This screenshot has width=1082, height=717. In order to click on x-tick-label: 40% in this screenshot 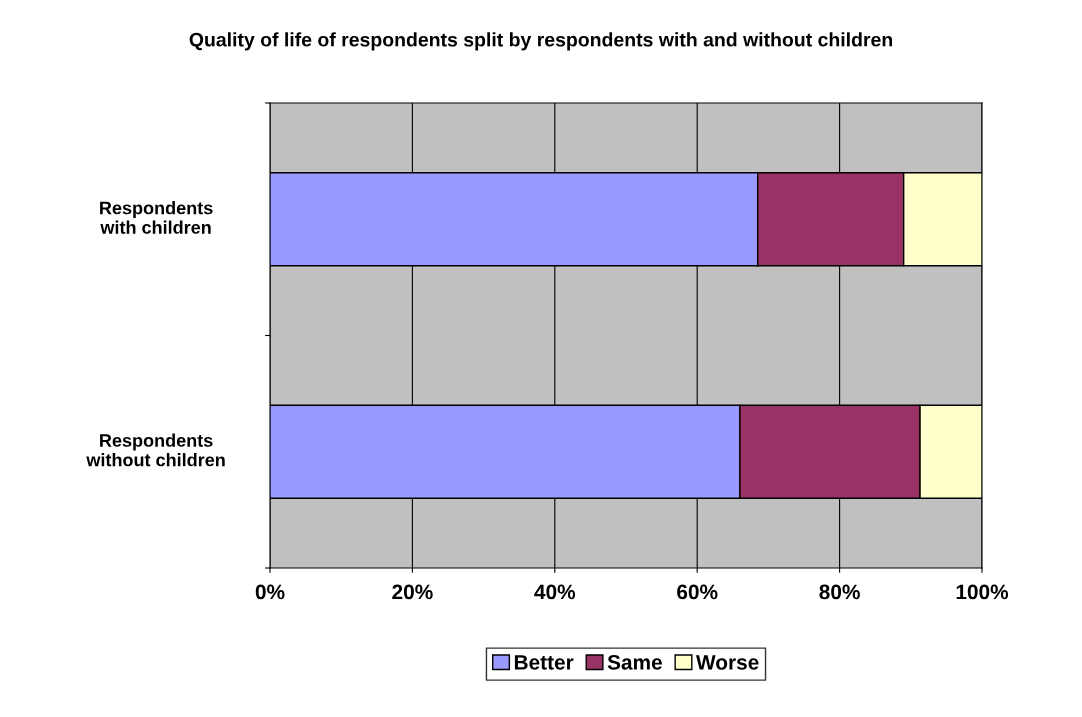, I will do `click(555, 592)`.